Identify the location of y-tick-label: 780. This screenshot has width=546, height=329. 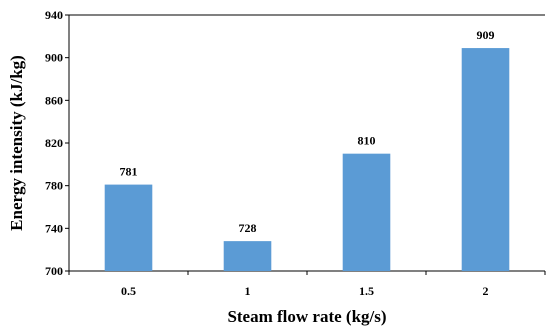
(54, 186).